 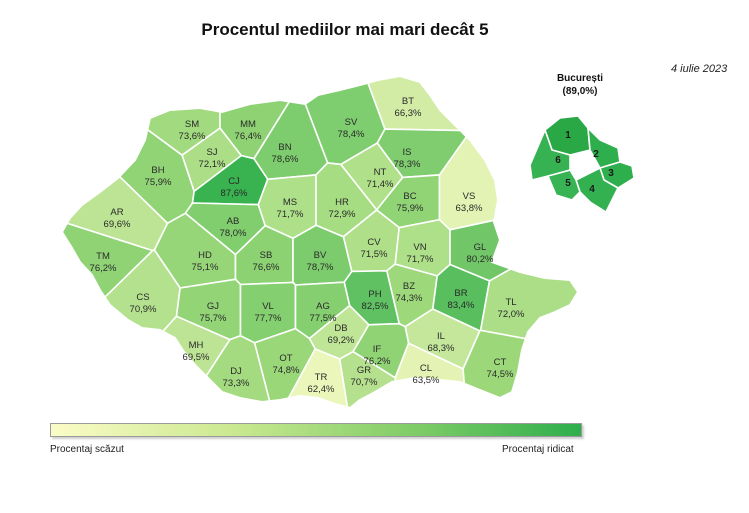 What do you see at coordinates (380, 172) in the screenshot?
I see `county-code-nt: NT` at bounding box center [380, 172].